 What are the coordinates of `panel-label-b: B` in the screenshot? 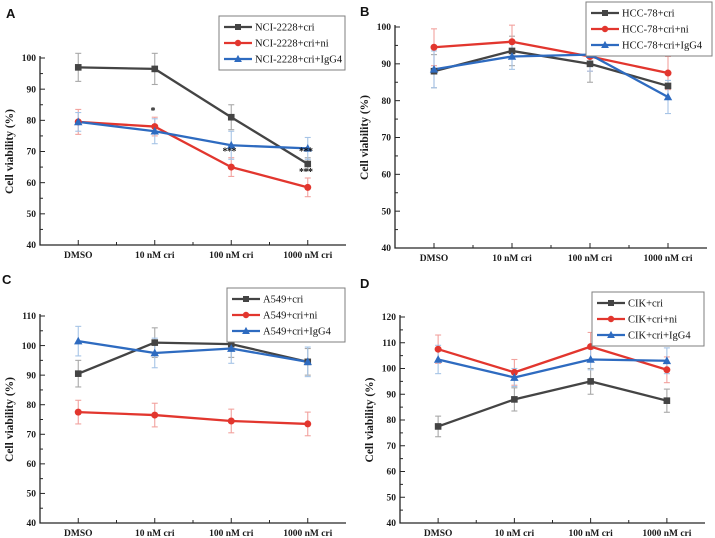 It's located at (365, 11).